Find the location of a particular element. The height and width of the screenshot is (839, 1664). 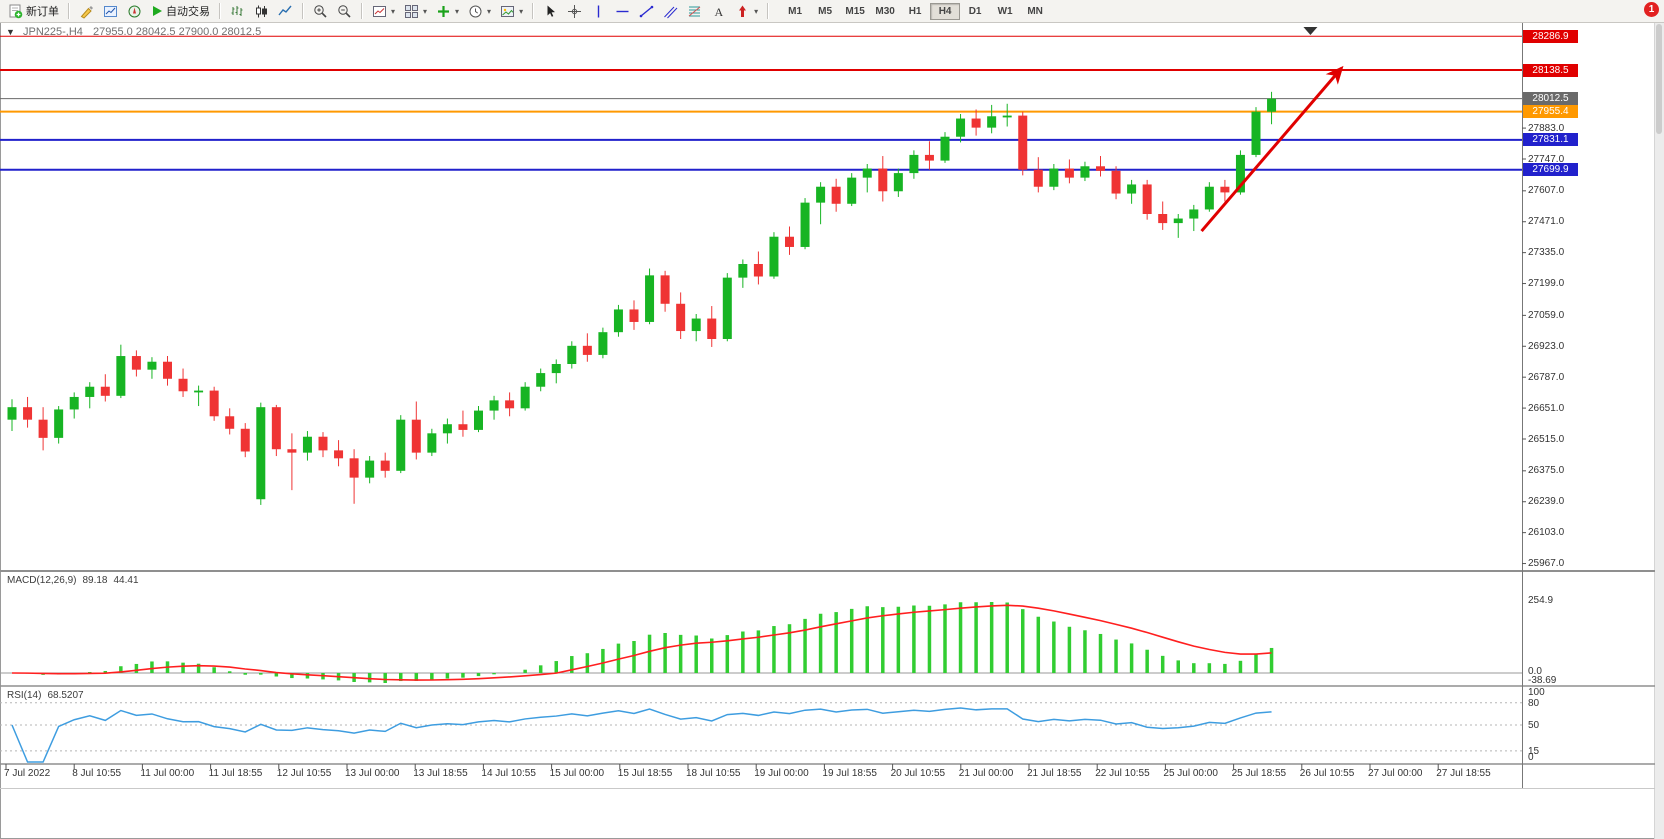

bar-chart-button is located at coordinates (237, 11).